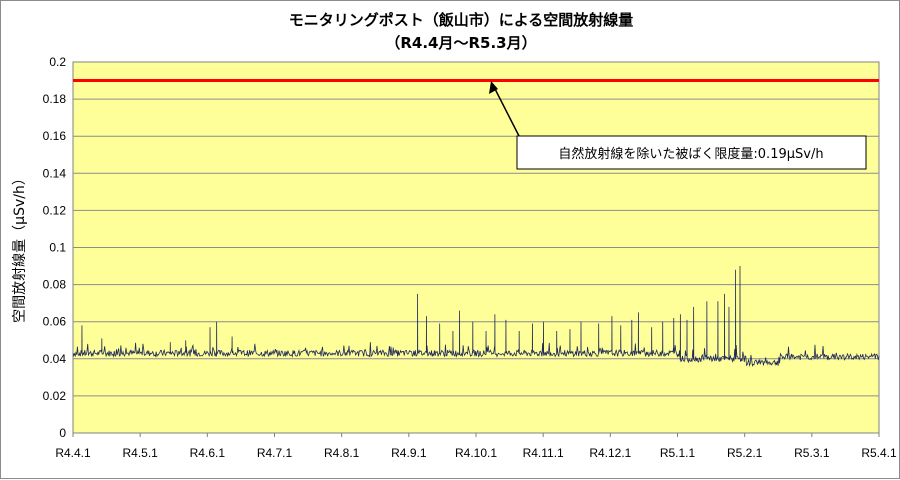  I want to click on x-tick-label: R4.10.1, so click(476, 453).